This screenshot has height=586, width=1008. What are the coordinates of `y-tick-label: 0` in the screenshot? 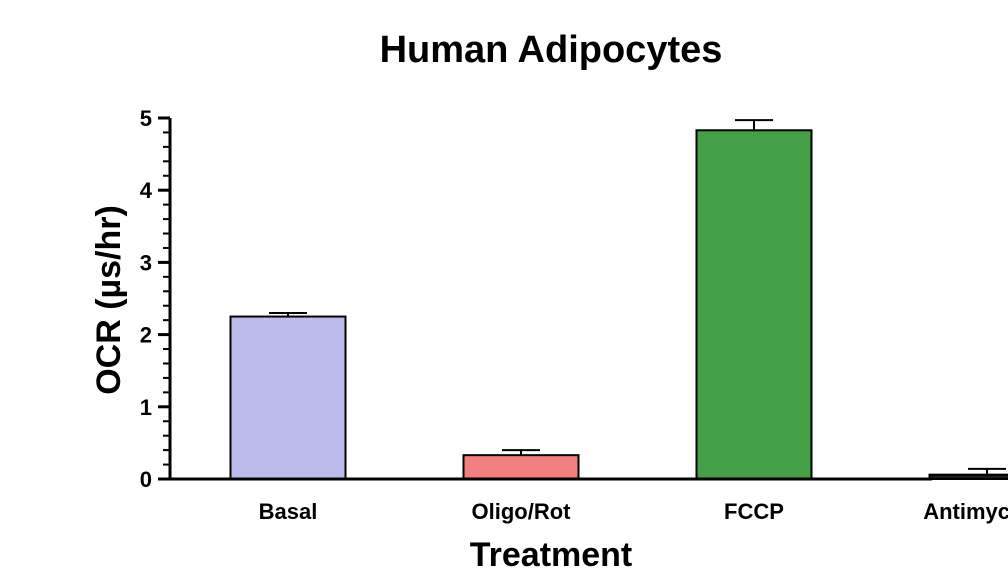 It's located at (146, 479).